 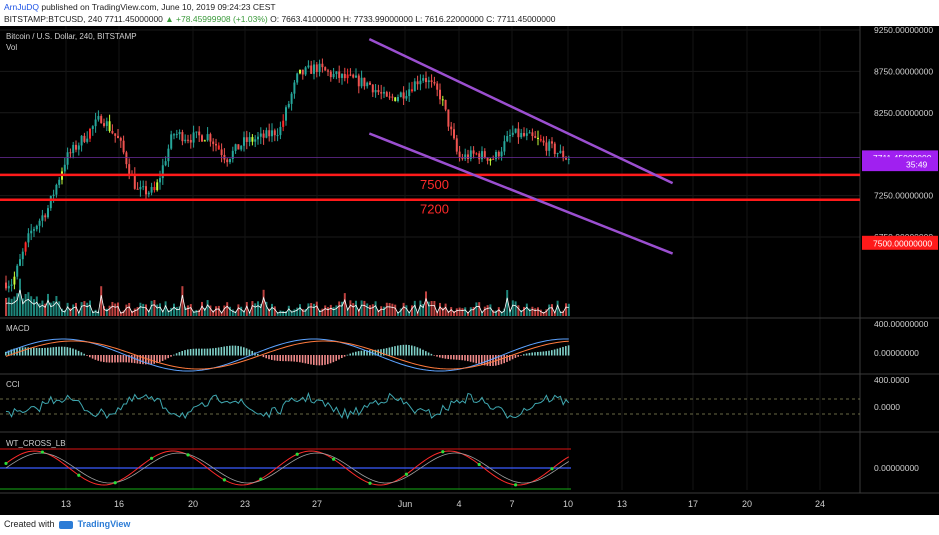 What do you see at coordinates (21, 7) in the screenshot?
I see `author-link: ArnJuDQ` at bounding box center [21, 7].